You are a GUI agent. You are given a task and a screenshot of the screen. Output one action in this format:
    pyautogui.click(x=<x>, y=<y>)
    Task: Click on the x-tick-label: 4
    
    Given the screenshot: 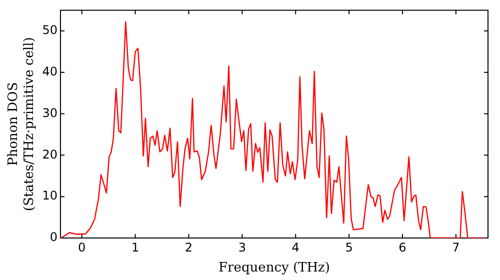 What is the action you would take?
    pyautogui.click(x=296, y=247)
    